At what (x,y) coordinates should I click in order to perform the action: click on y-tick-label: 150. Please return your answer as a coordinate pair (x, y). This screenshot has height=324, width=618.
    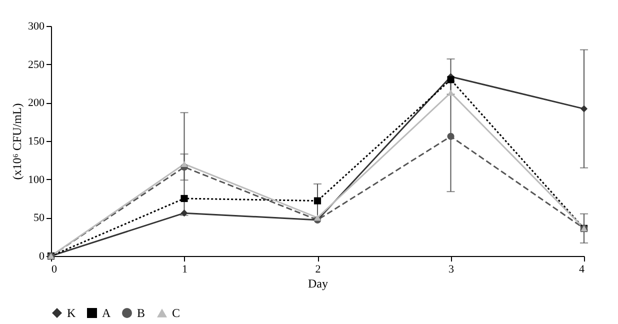
    Looking at the image, I should click on (36, 142).